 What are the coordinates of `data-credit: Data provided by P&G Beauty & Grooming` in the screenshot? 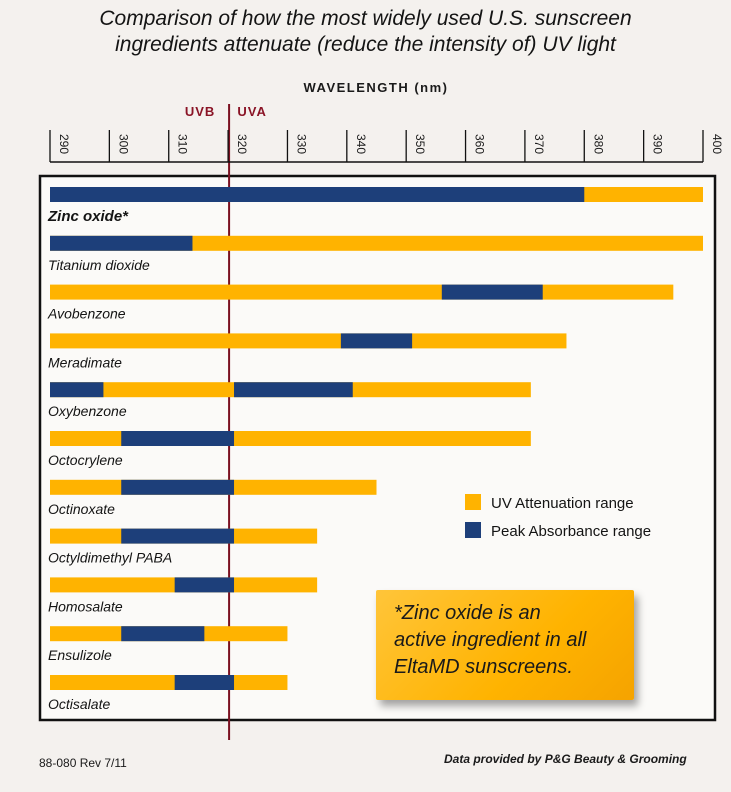 It's located at (565, 759).